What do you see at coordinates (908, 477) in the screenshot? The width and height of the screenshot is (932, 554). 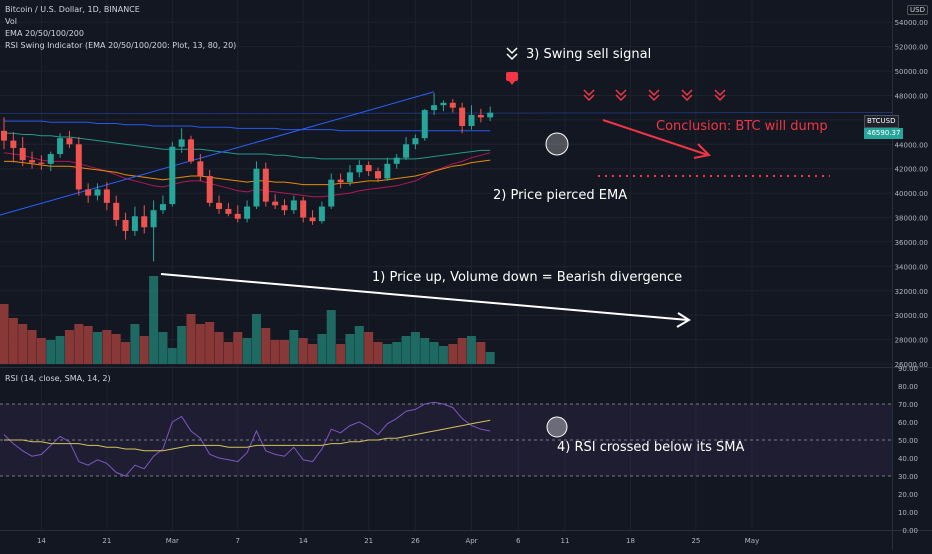 I see `rsi-tick-label: 30.00` at bounding box center [908, 477].